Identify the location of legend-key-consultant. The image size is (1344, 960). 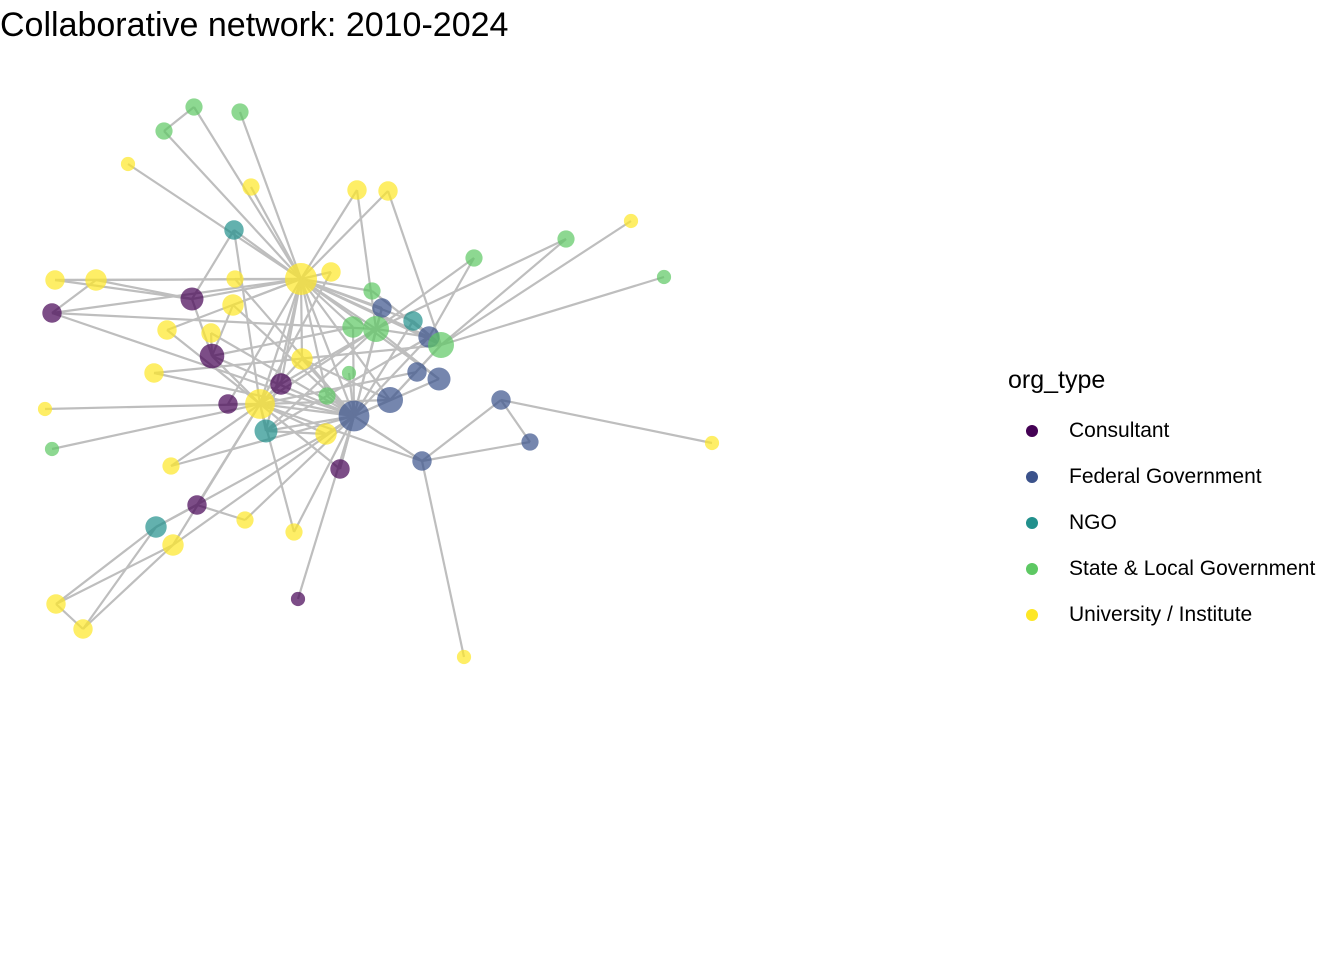
(1032, 431).